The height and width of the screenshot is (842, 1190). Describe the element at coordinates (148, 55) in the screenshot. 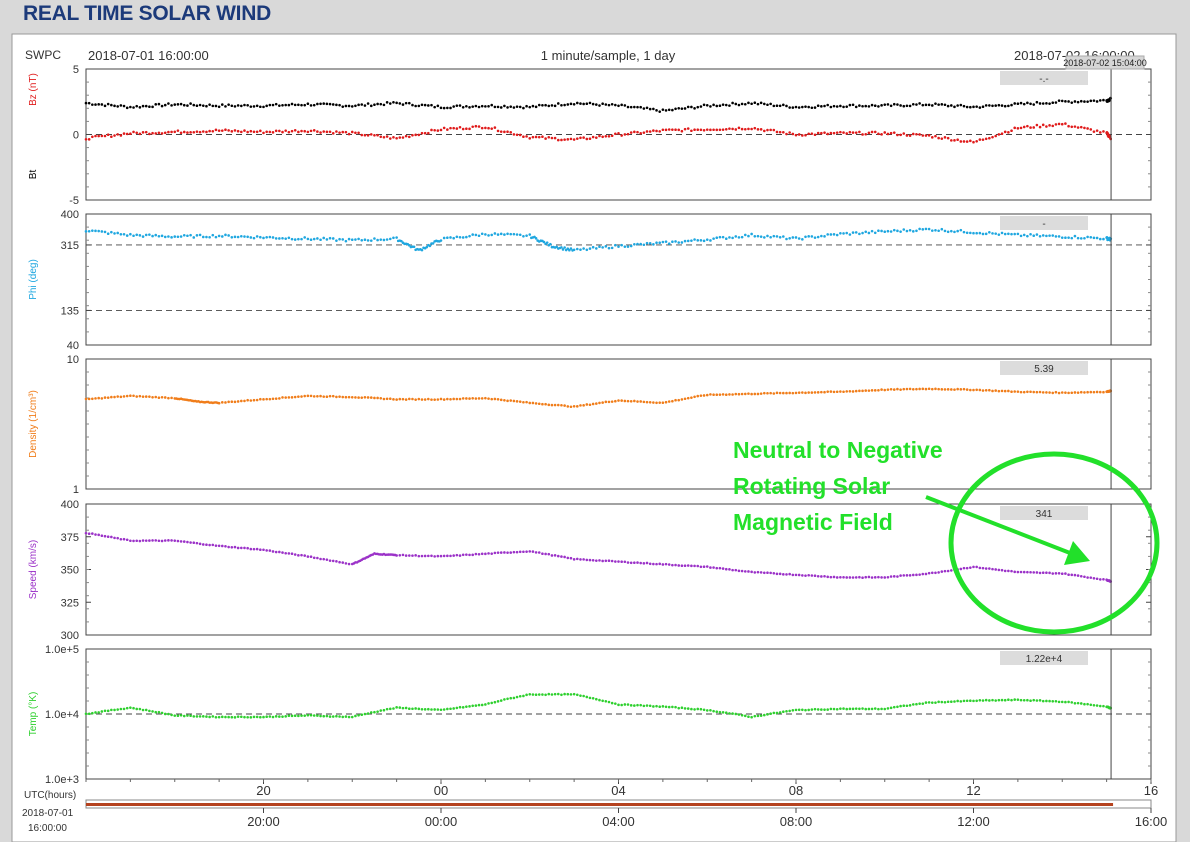

I see `start-time-label: 2018-07-01 16:00:00` at that location.